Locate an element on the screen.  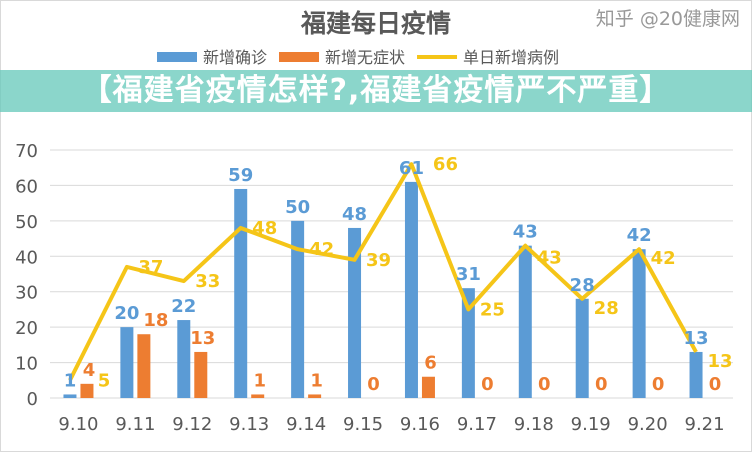
x-tick-label: 9.12 is located at coordinates (192, 424).